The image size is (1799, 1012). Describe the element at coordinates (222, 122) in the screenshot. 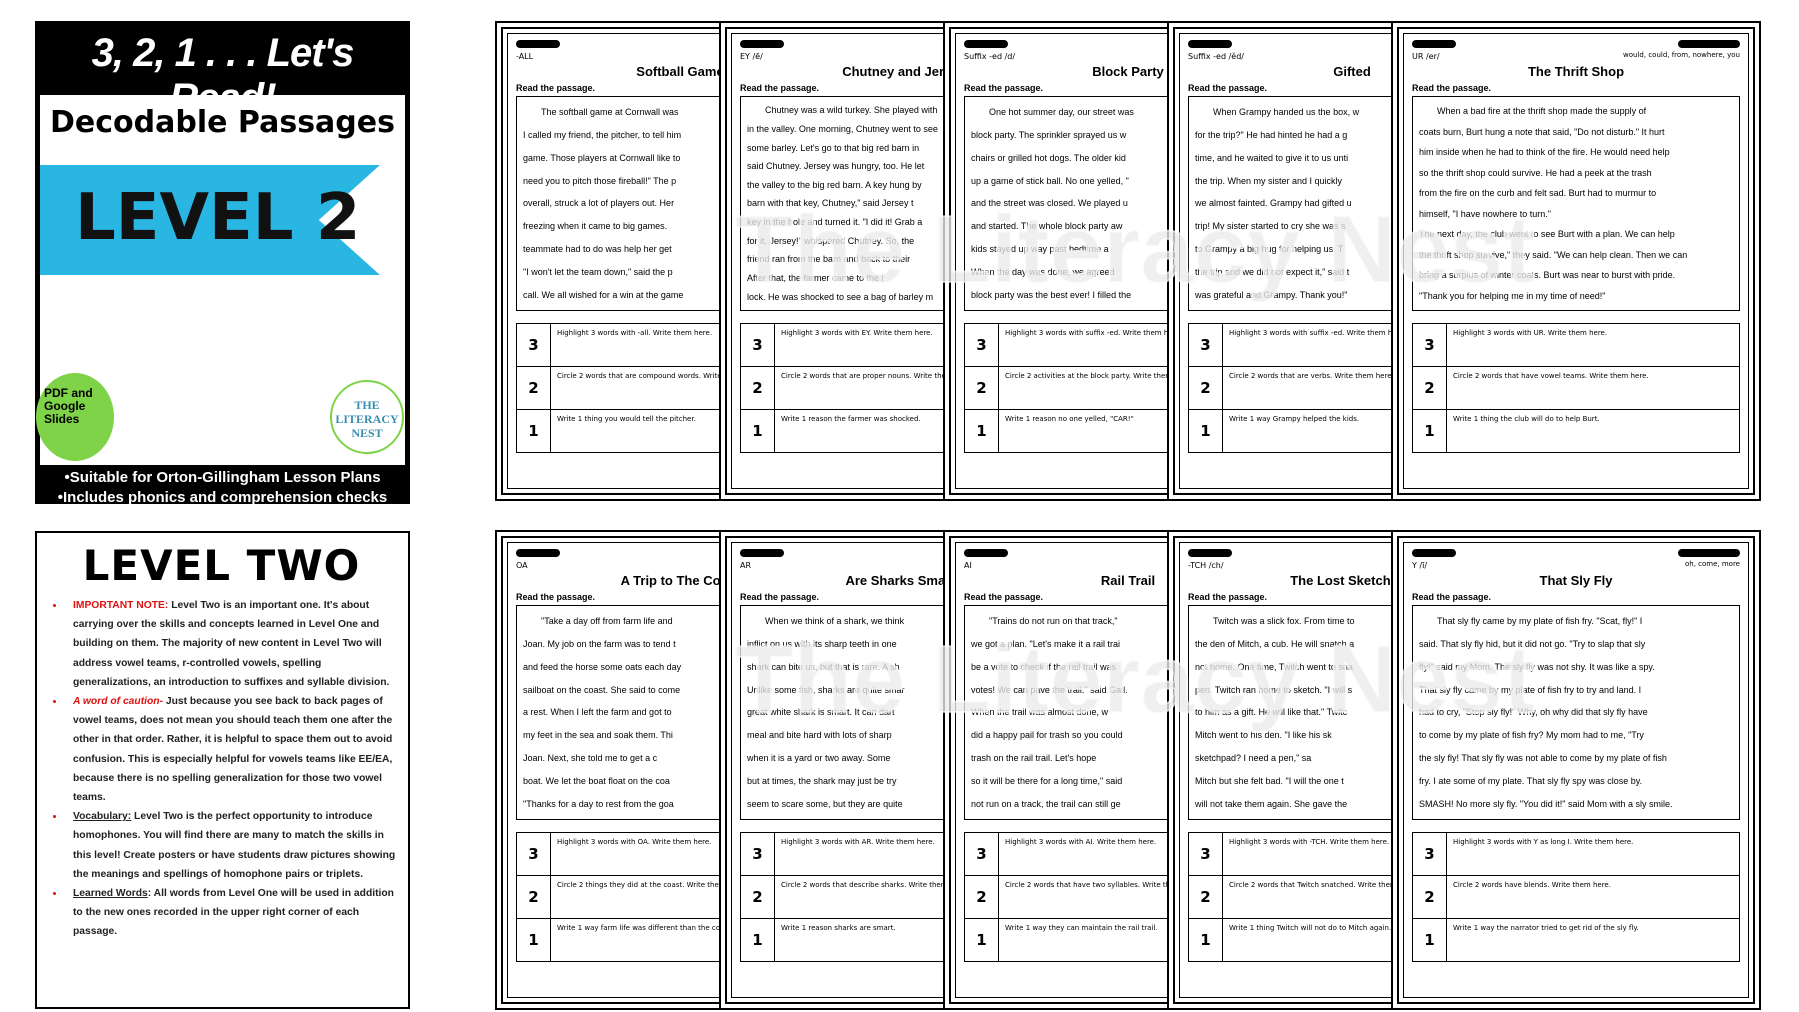

I see `cover-subtitle: Decodable Passages` at that location.